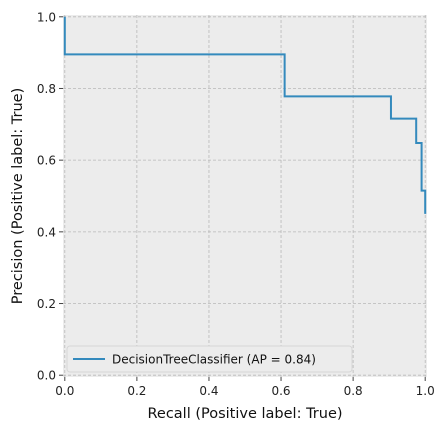 Image resolution: width=447 pixels, height=433 pixels. I want to click on x-tick-label: 0.6, so click(280, 391).